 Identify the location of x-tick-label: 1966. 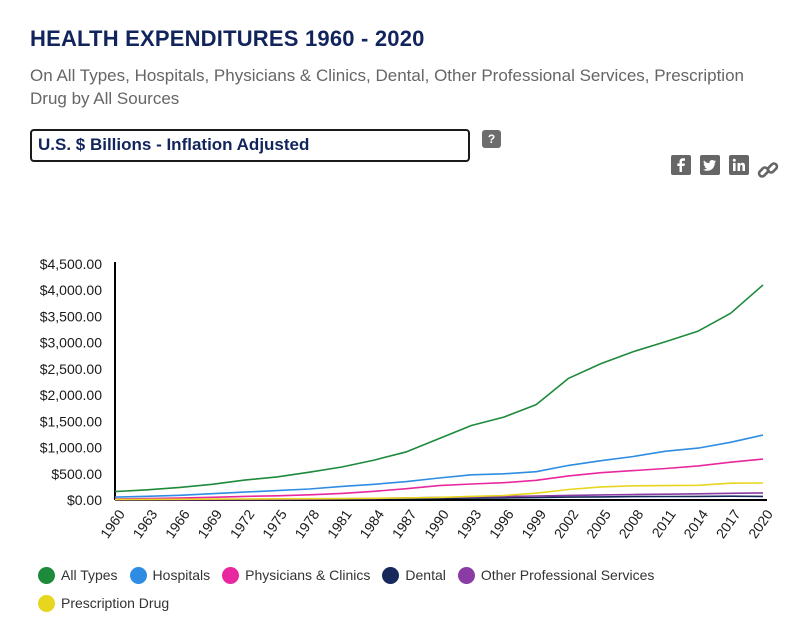
(177, 523).